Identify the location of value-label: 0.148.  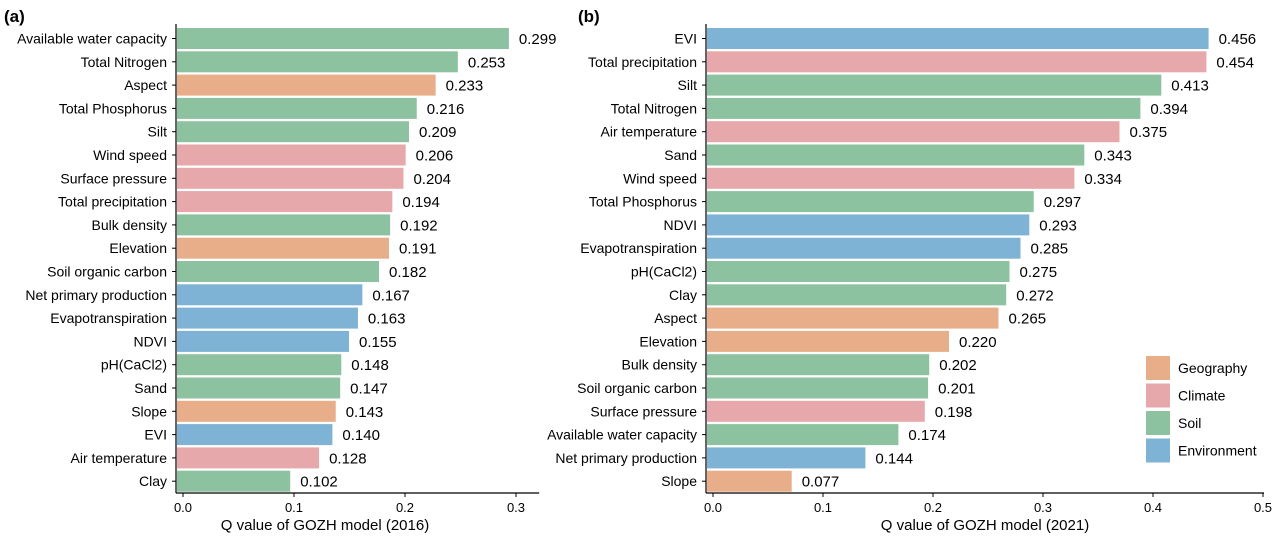
(370, 365).